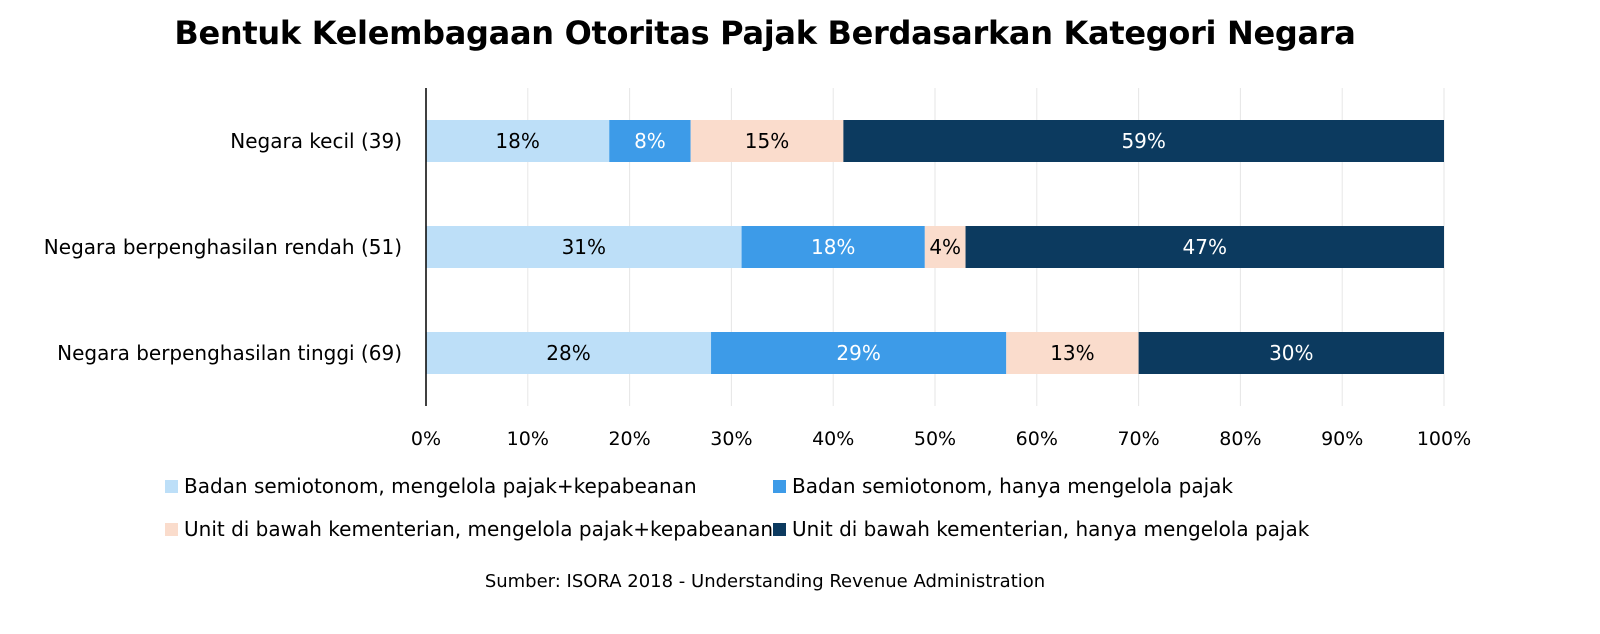 The height and width of the screenshot is (634, 1600). I want to click on x-tick-label: 100%, so click(1444, 439).